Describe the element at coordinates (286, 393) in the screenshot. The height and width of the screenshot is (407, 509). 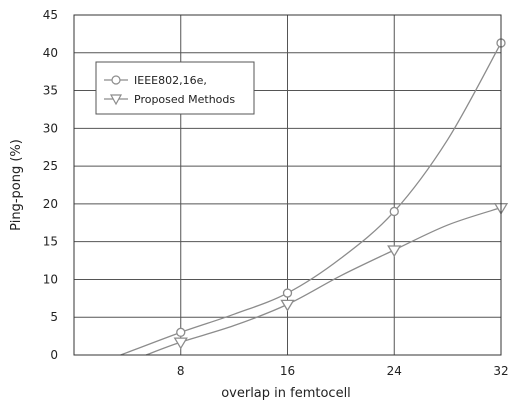
I see `x-axis-title: overlap in femtocell` at that location.